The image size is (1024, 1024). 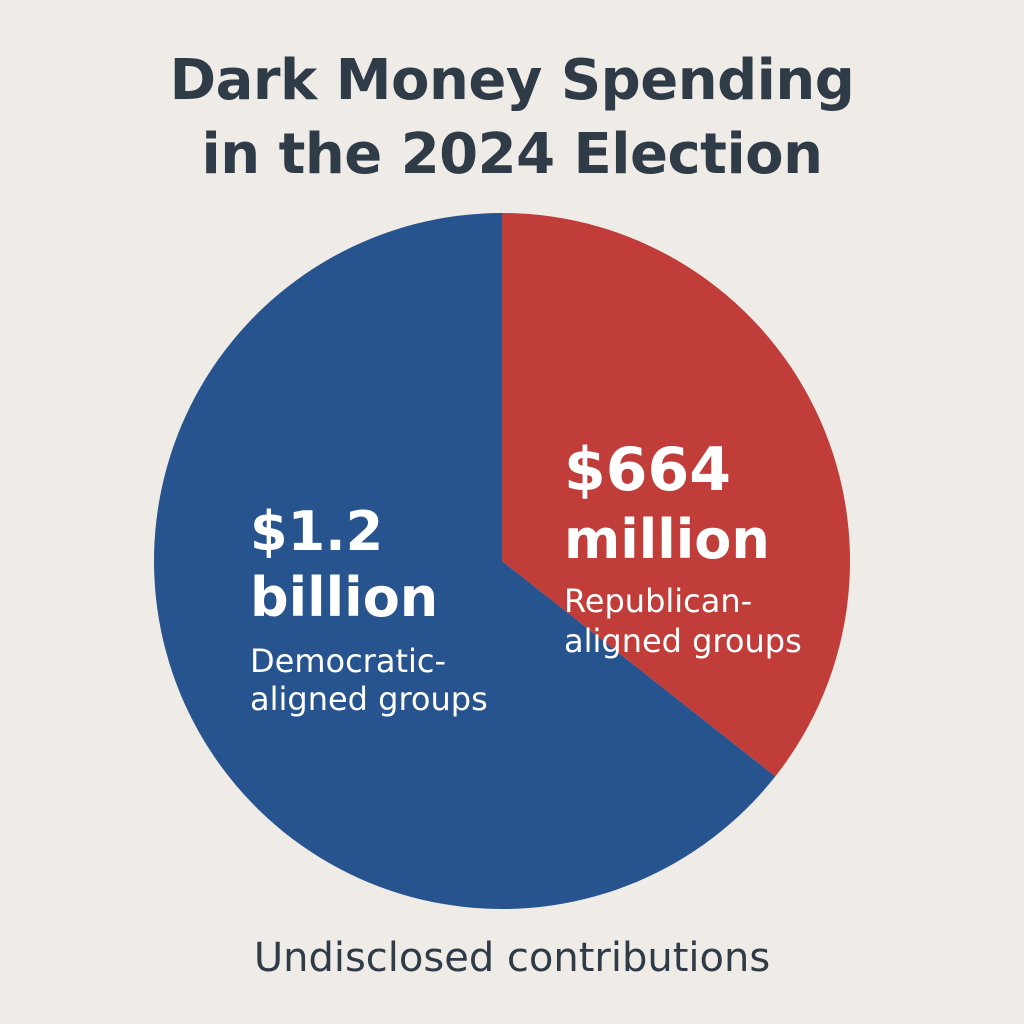 I want to click on slice-republican-label-line-2: aligned groups, so click(x=683, y=641).